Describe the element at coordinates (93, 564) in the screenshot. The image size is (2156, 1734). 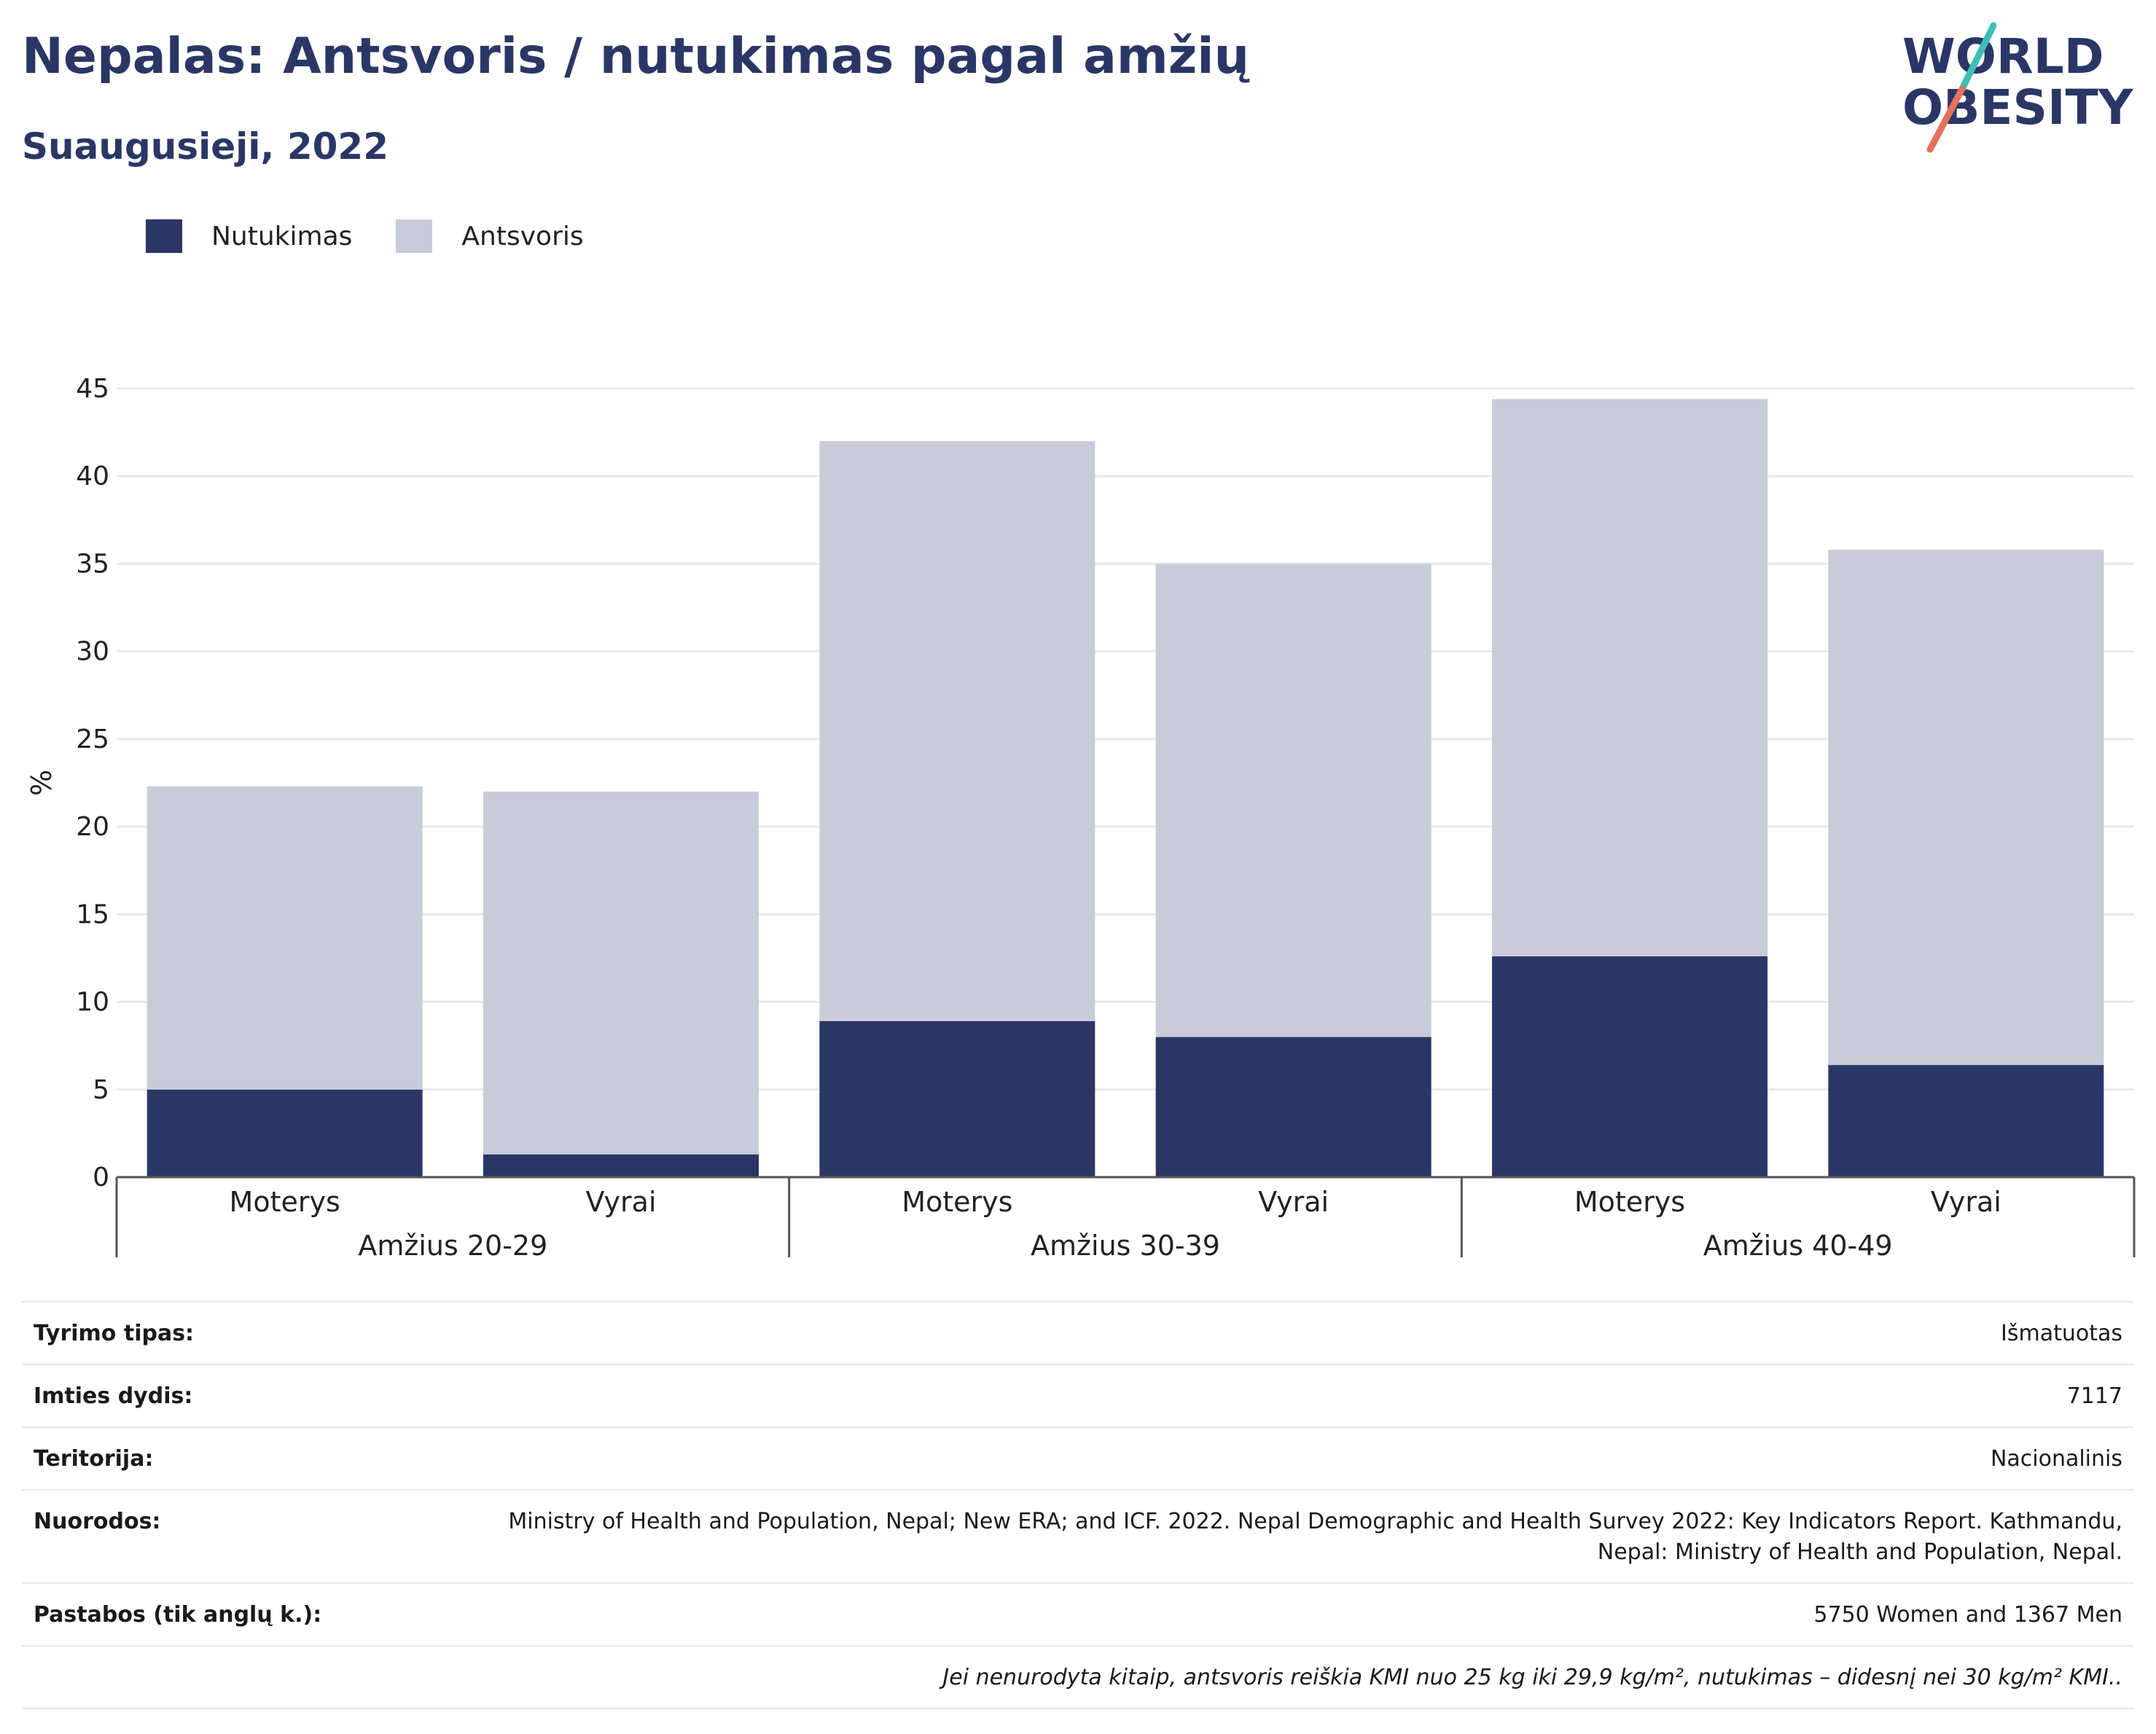
I see `y-tick-label: 35` at that location.